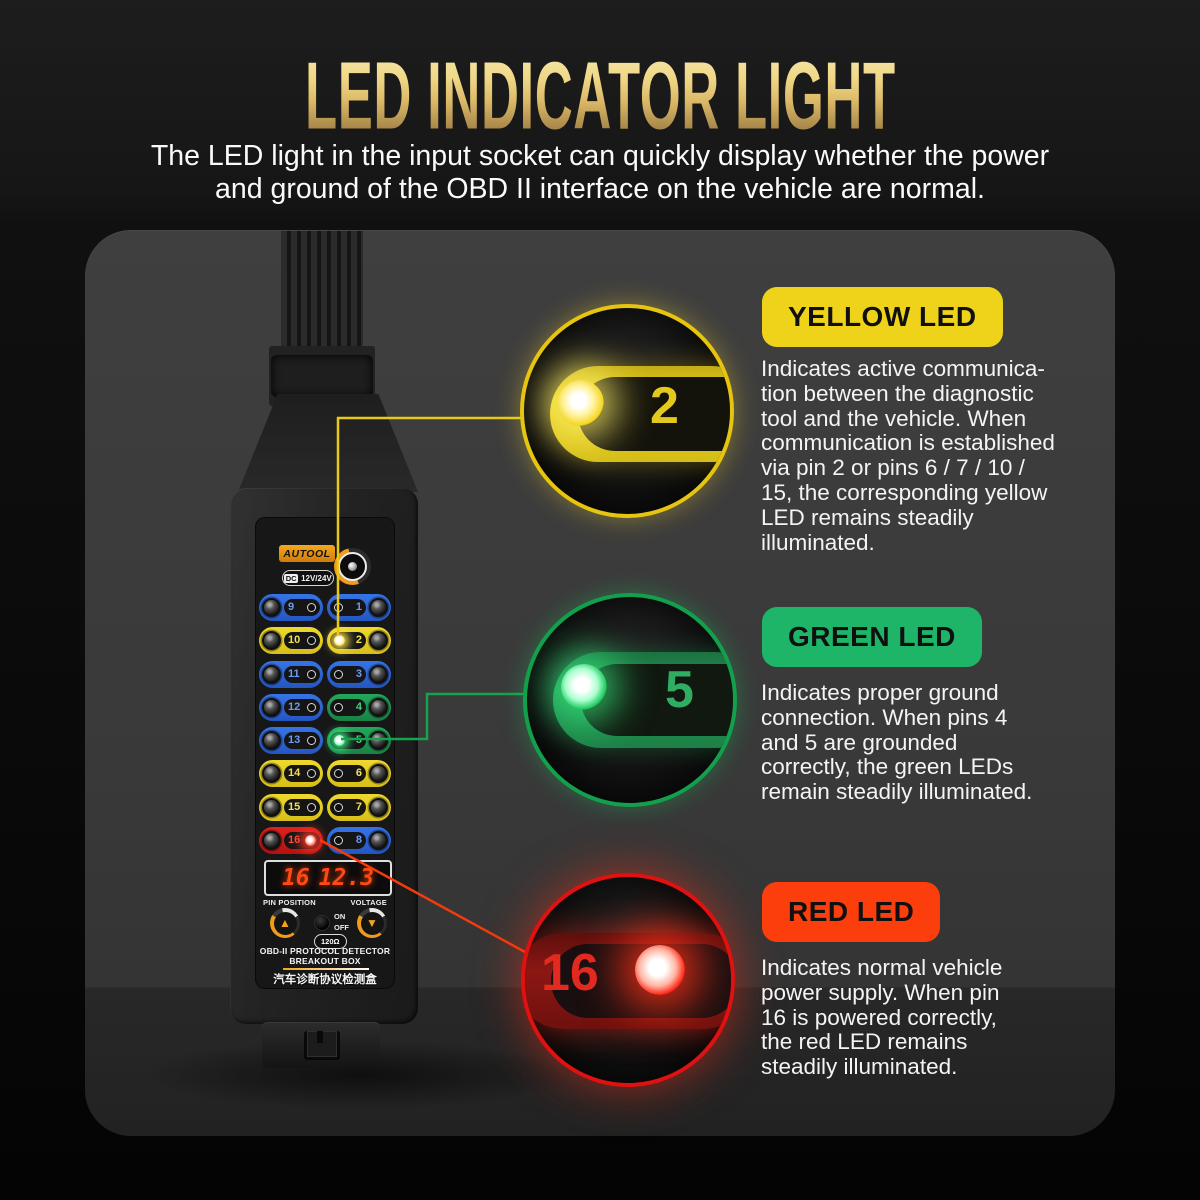 This screenshot has width=1200, height=1200. Describe the element at coordinates (325, 674) in the screenshot. I see `pin-row: 11 3` at that location.